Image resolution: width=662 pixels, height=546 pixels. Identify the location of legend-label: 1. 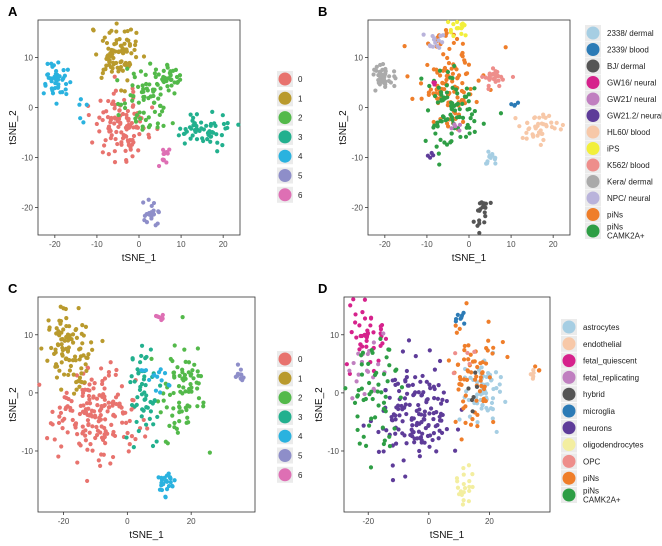
(300, 98).